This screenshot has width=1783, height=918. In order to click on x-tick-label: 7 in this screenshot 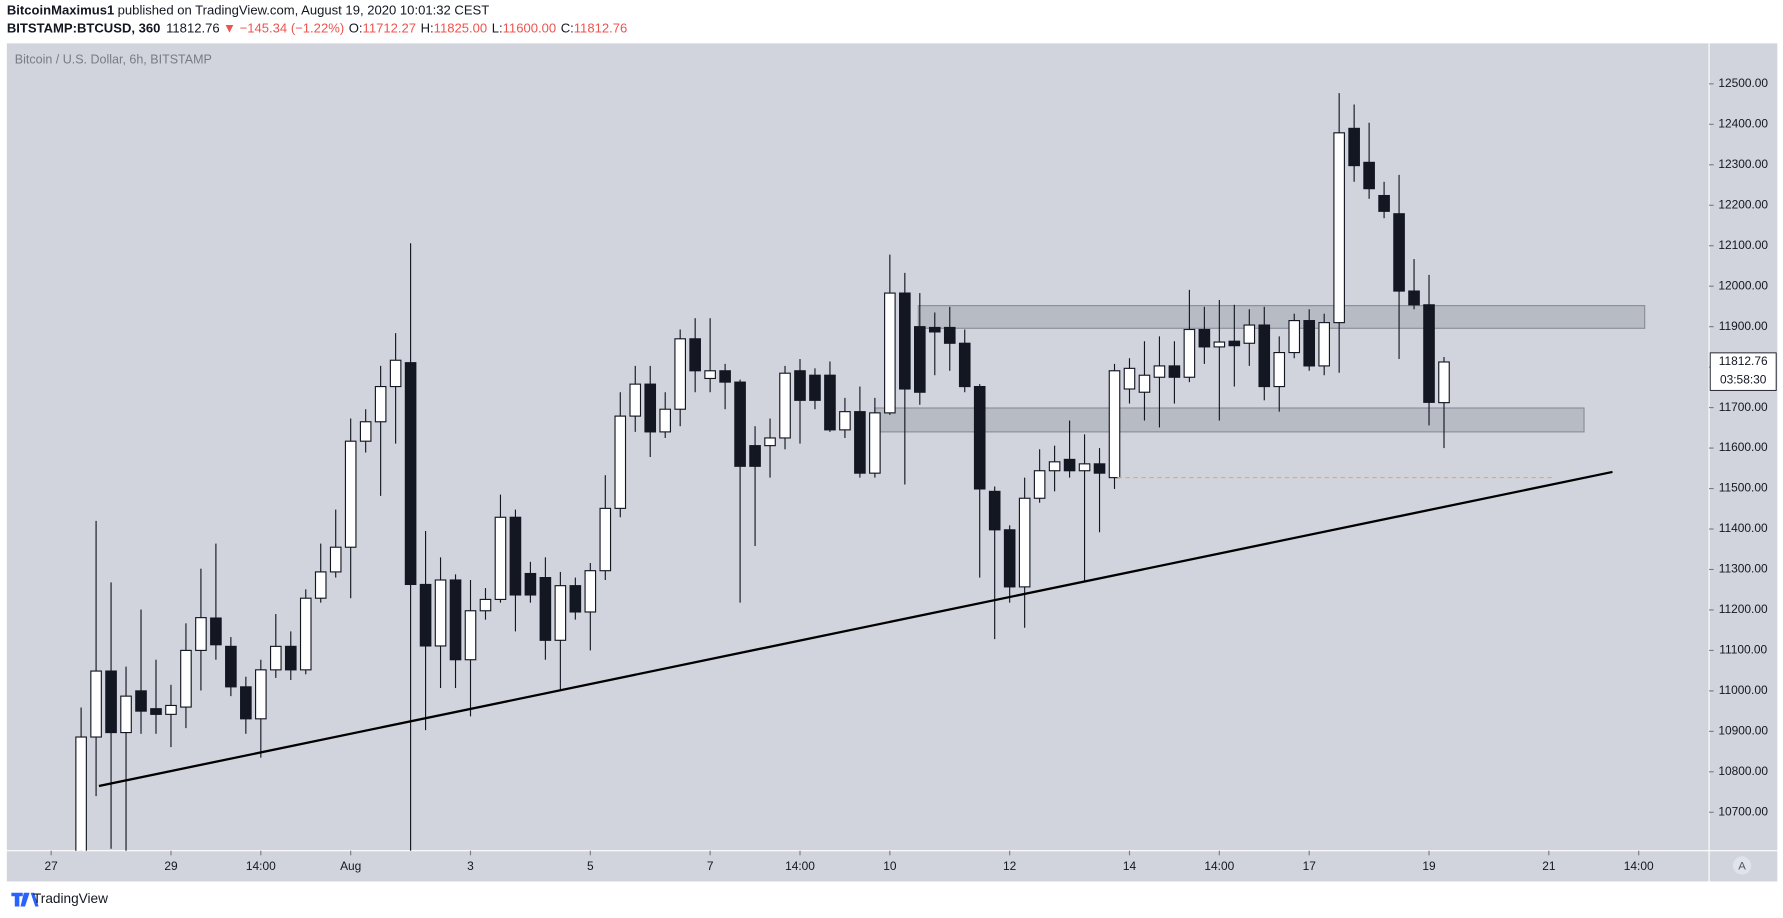, I will do `click(710, 866)`.